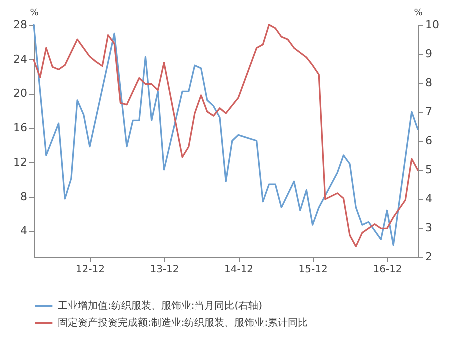 The height and width of the screenshot is (342, 466). Describe the element at coordinates (21, 93) in the screenshot. I see `y-tick-label: 20` at that location.